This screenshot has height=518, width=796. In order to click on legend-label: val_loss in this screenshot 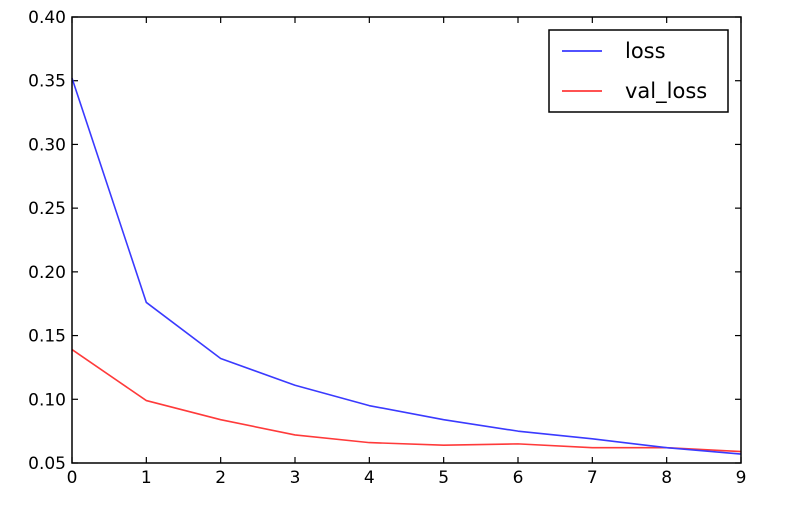, I will do `click(666, 91)`.